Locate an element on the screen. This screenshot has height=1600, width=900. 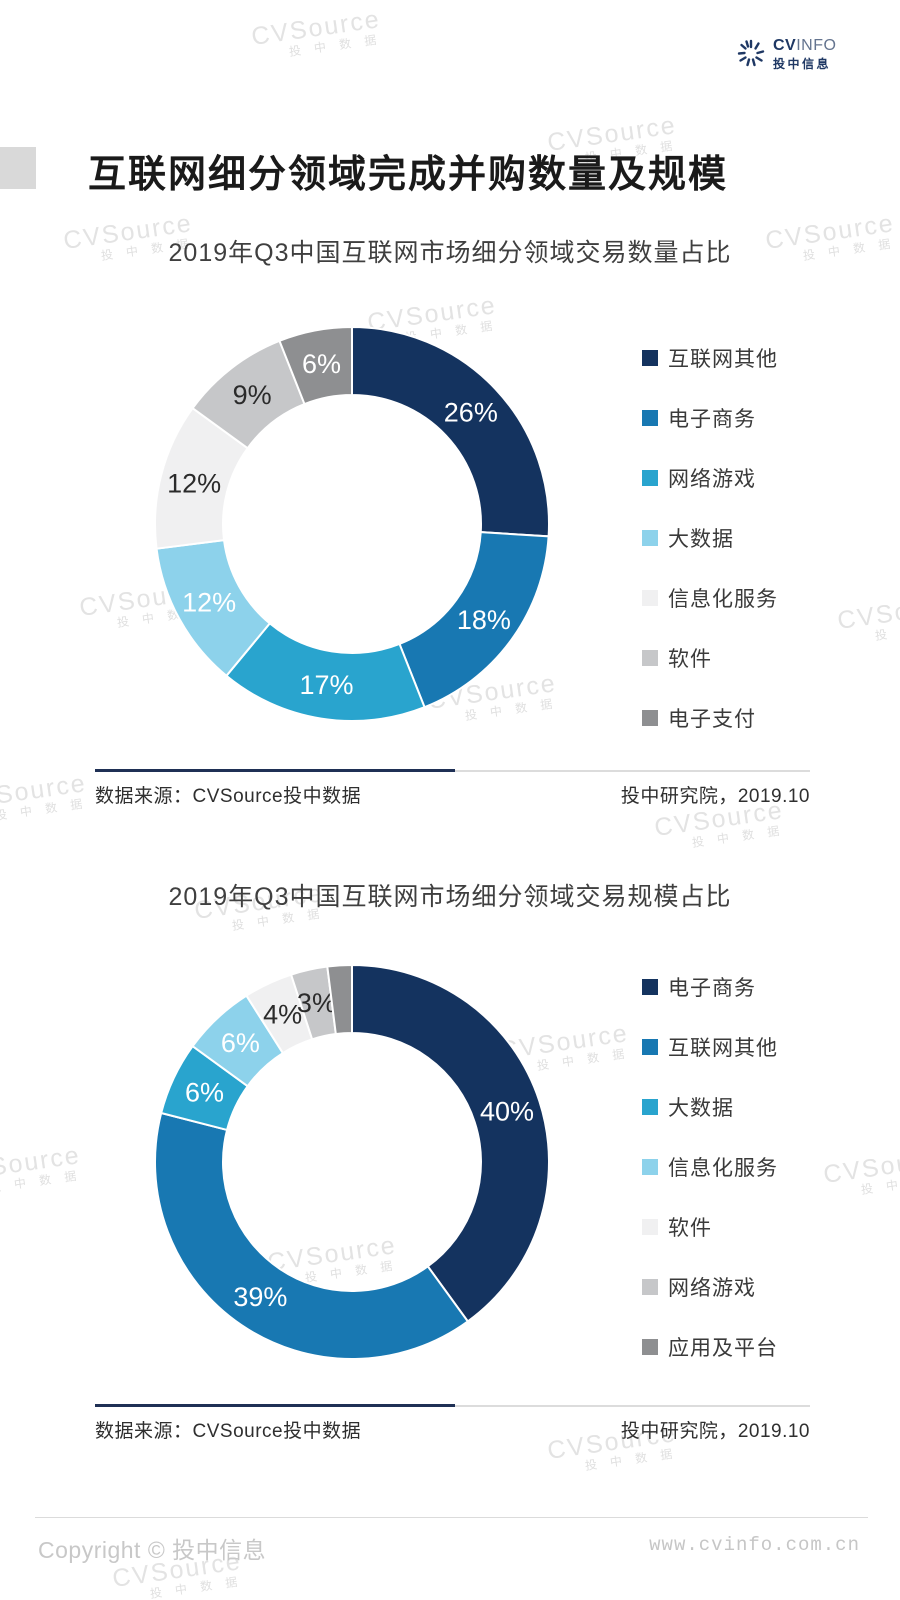
percent-label: 9% is located at coordinates (252, 395).